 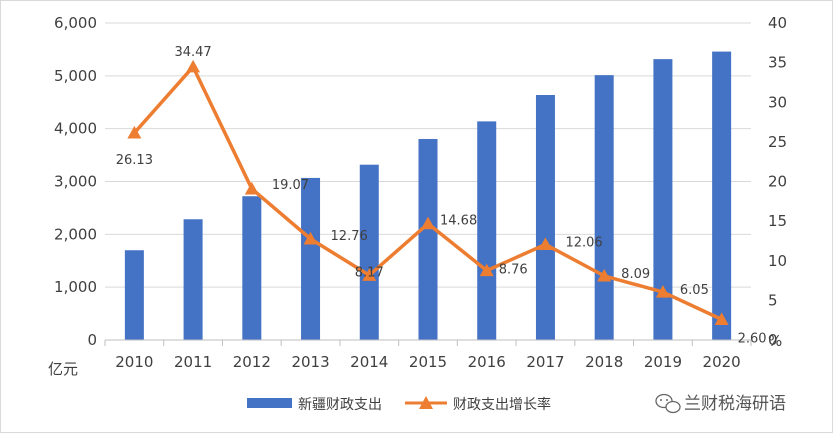 I want to click on watermark: 兰财税海研语, so click(x=720, y=403).